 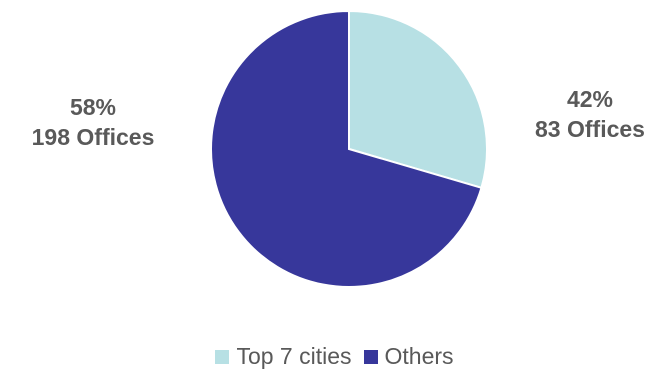 What do you see at coordinates (222, 356) in the screenshot?
I see `legend-swatch-top7` at bounding box center [222, 356].